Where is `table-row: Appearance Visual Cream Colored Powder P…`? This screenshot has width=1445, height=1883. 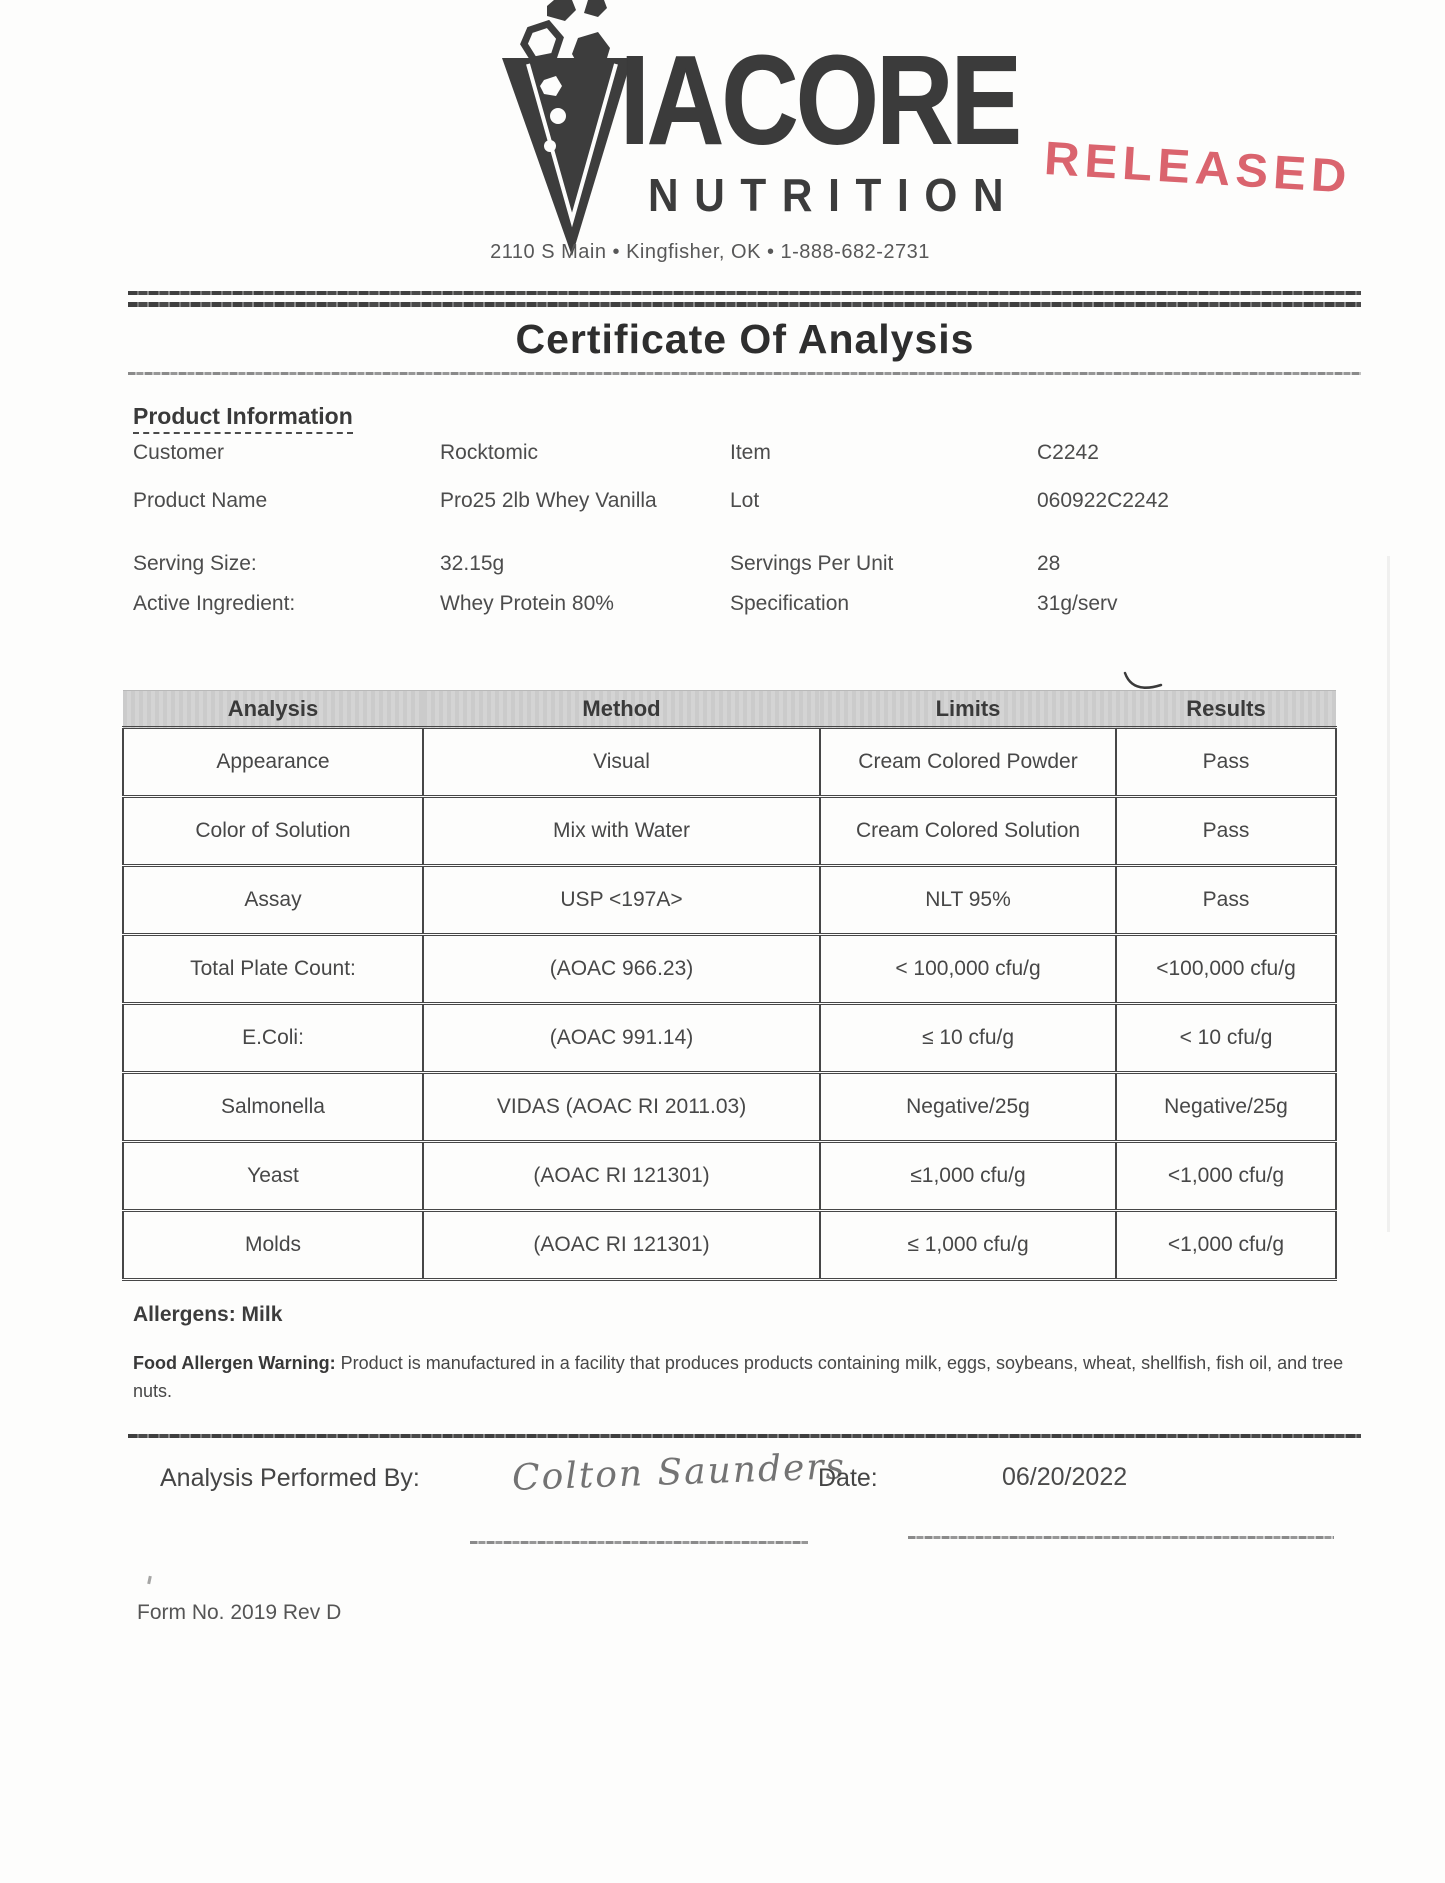
table-row: Appearance Visual Cream Colored Powder P… is located at coordinates (729, 761).